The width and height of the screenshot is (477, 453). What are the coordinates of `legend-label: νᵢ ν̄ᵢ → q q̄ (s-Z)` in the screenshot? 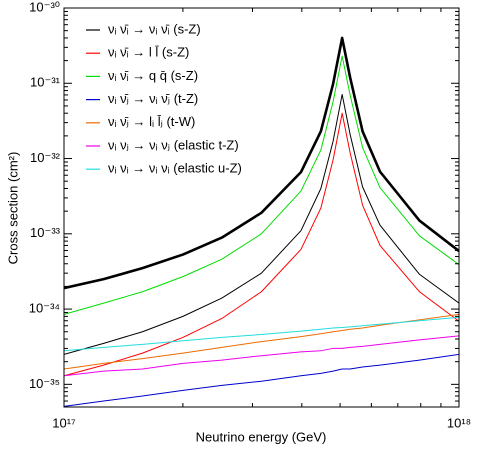 It's located at (153, 75).